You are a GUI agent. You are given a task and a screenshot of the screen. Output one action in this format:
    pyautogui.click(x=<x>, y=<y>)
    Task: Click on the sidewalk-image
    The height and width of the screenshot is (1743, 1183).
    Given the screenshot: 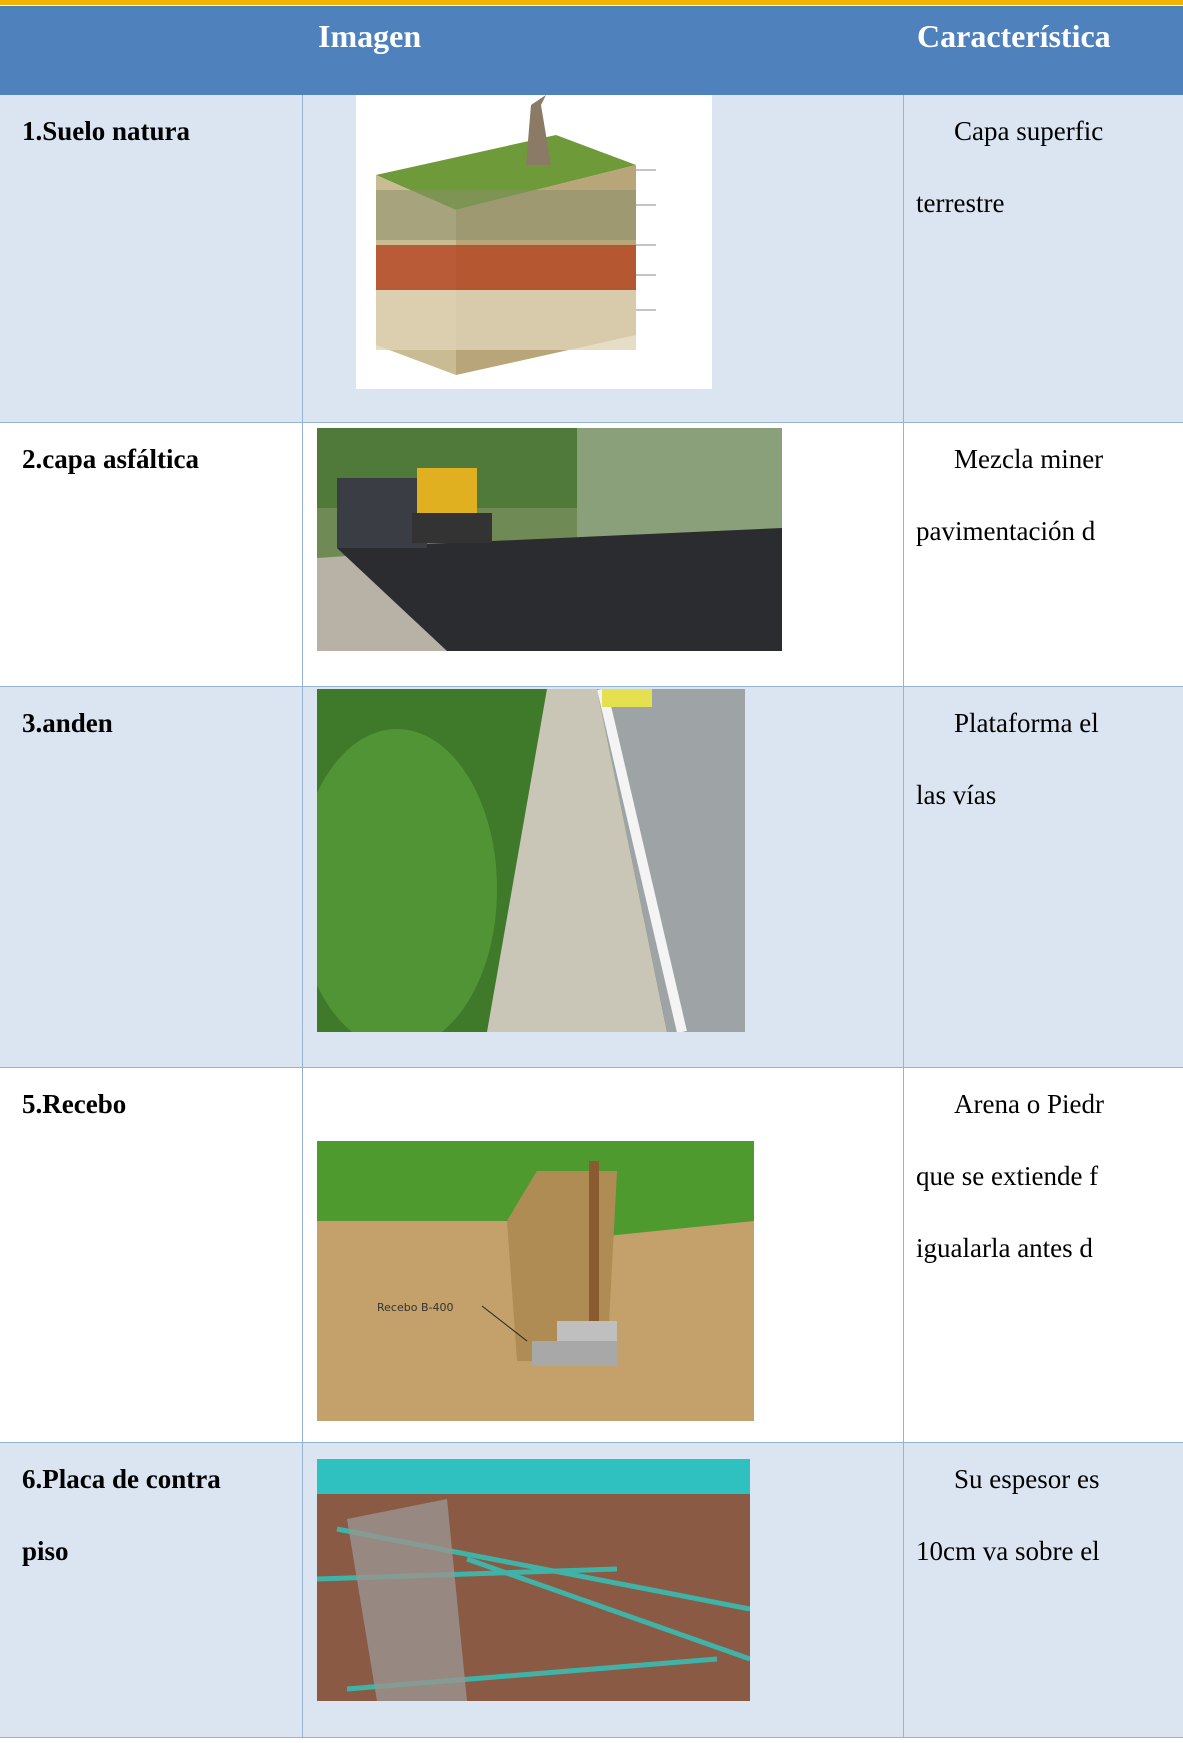 What is the action you would take?
    pyautogui.click(x=531, y=860)
    